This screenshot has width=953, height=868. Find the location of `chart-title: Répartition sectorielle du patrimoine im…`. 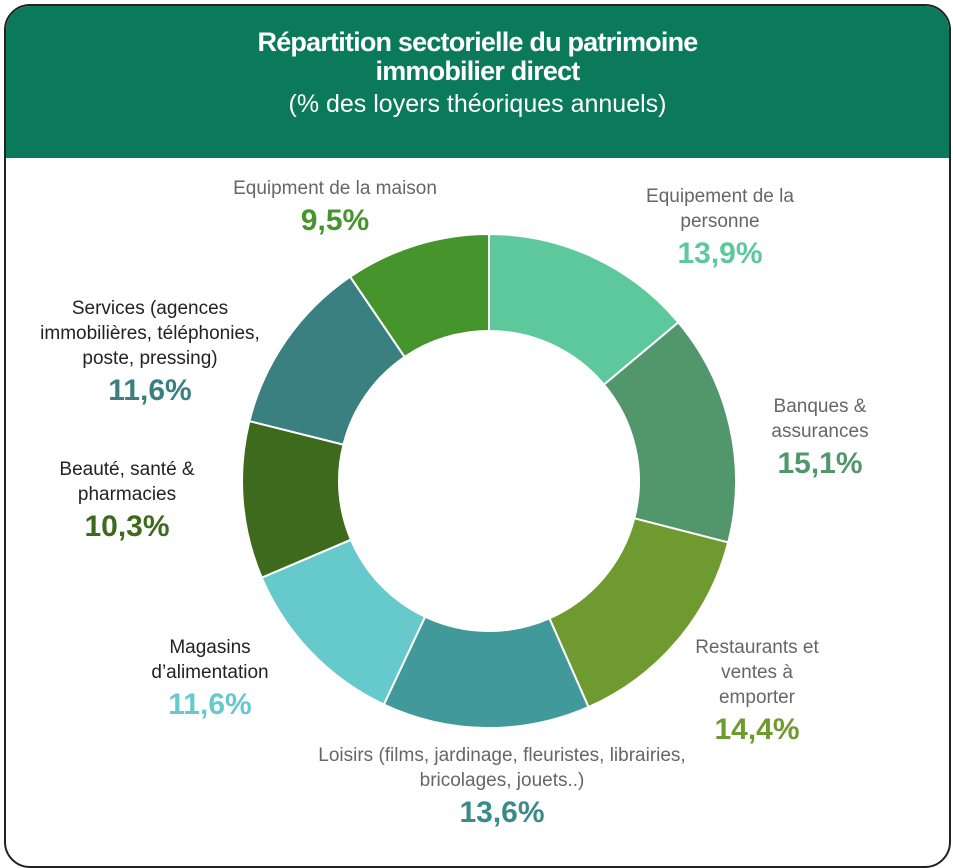

chart-title: Répartition sectorielle du patrimoine im… is located at coordinates (478, 56).